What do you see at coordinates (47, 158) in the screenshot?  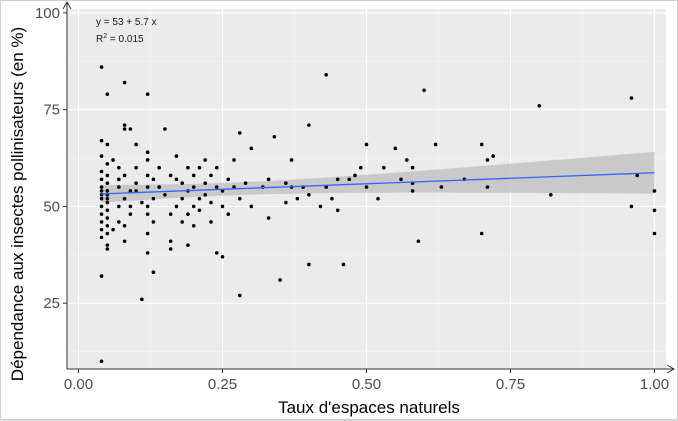 I see `y-tick-labels: 25 50 75 100` at bounding box center [47, 158].